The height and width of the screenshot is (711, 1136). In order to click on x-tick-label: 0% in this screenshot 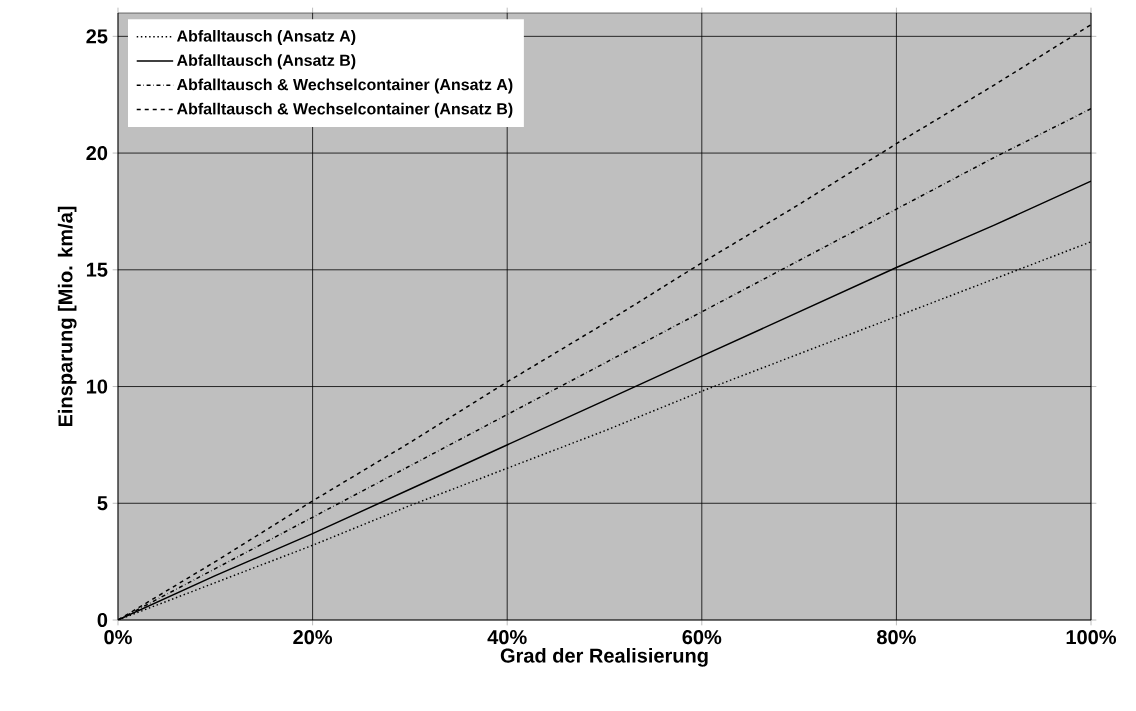, I will do `click(118, 637)`.